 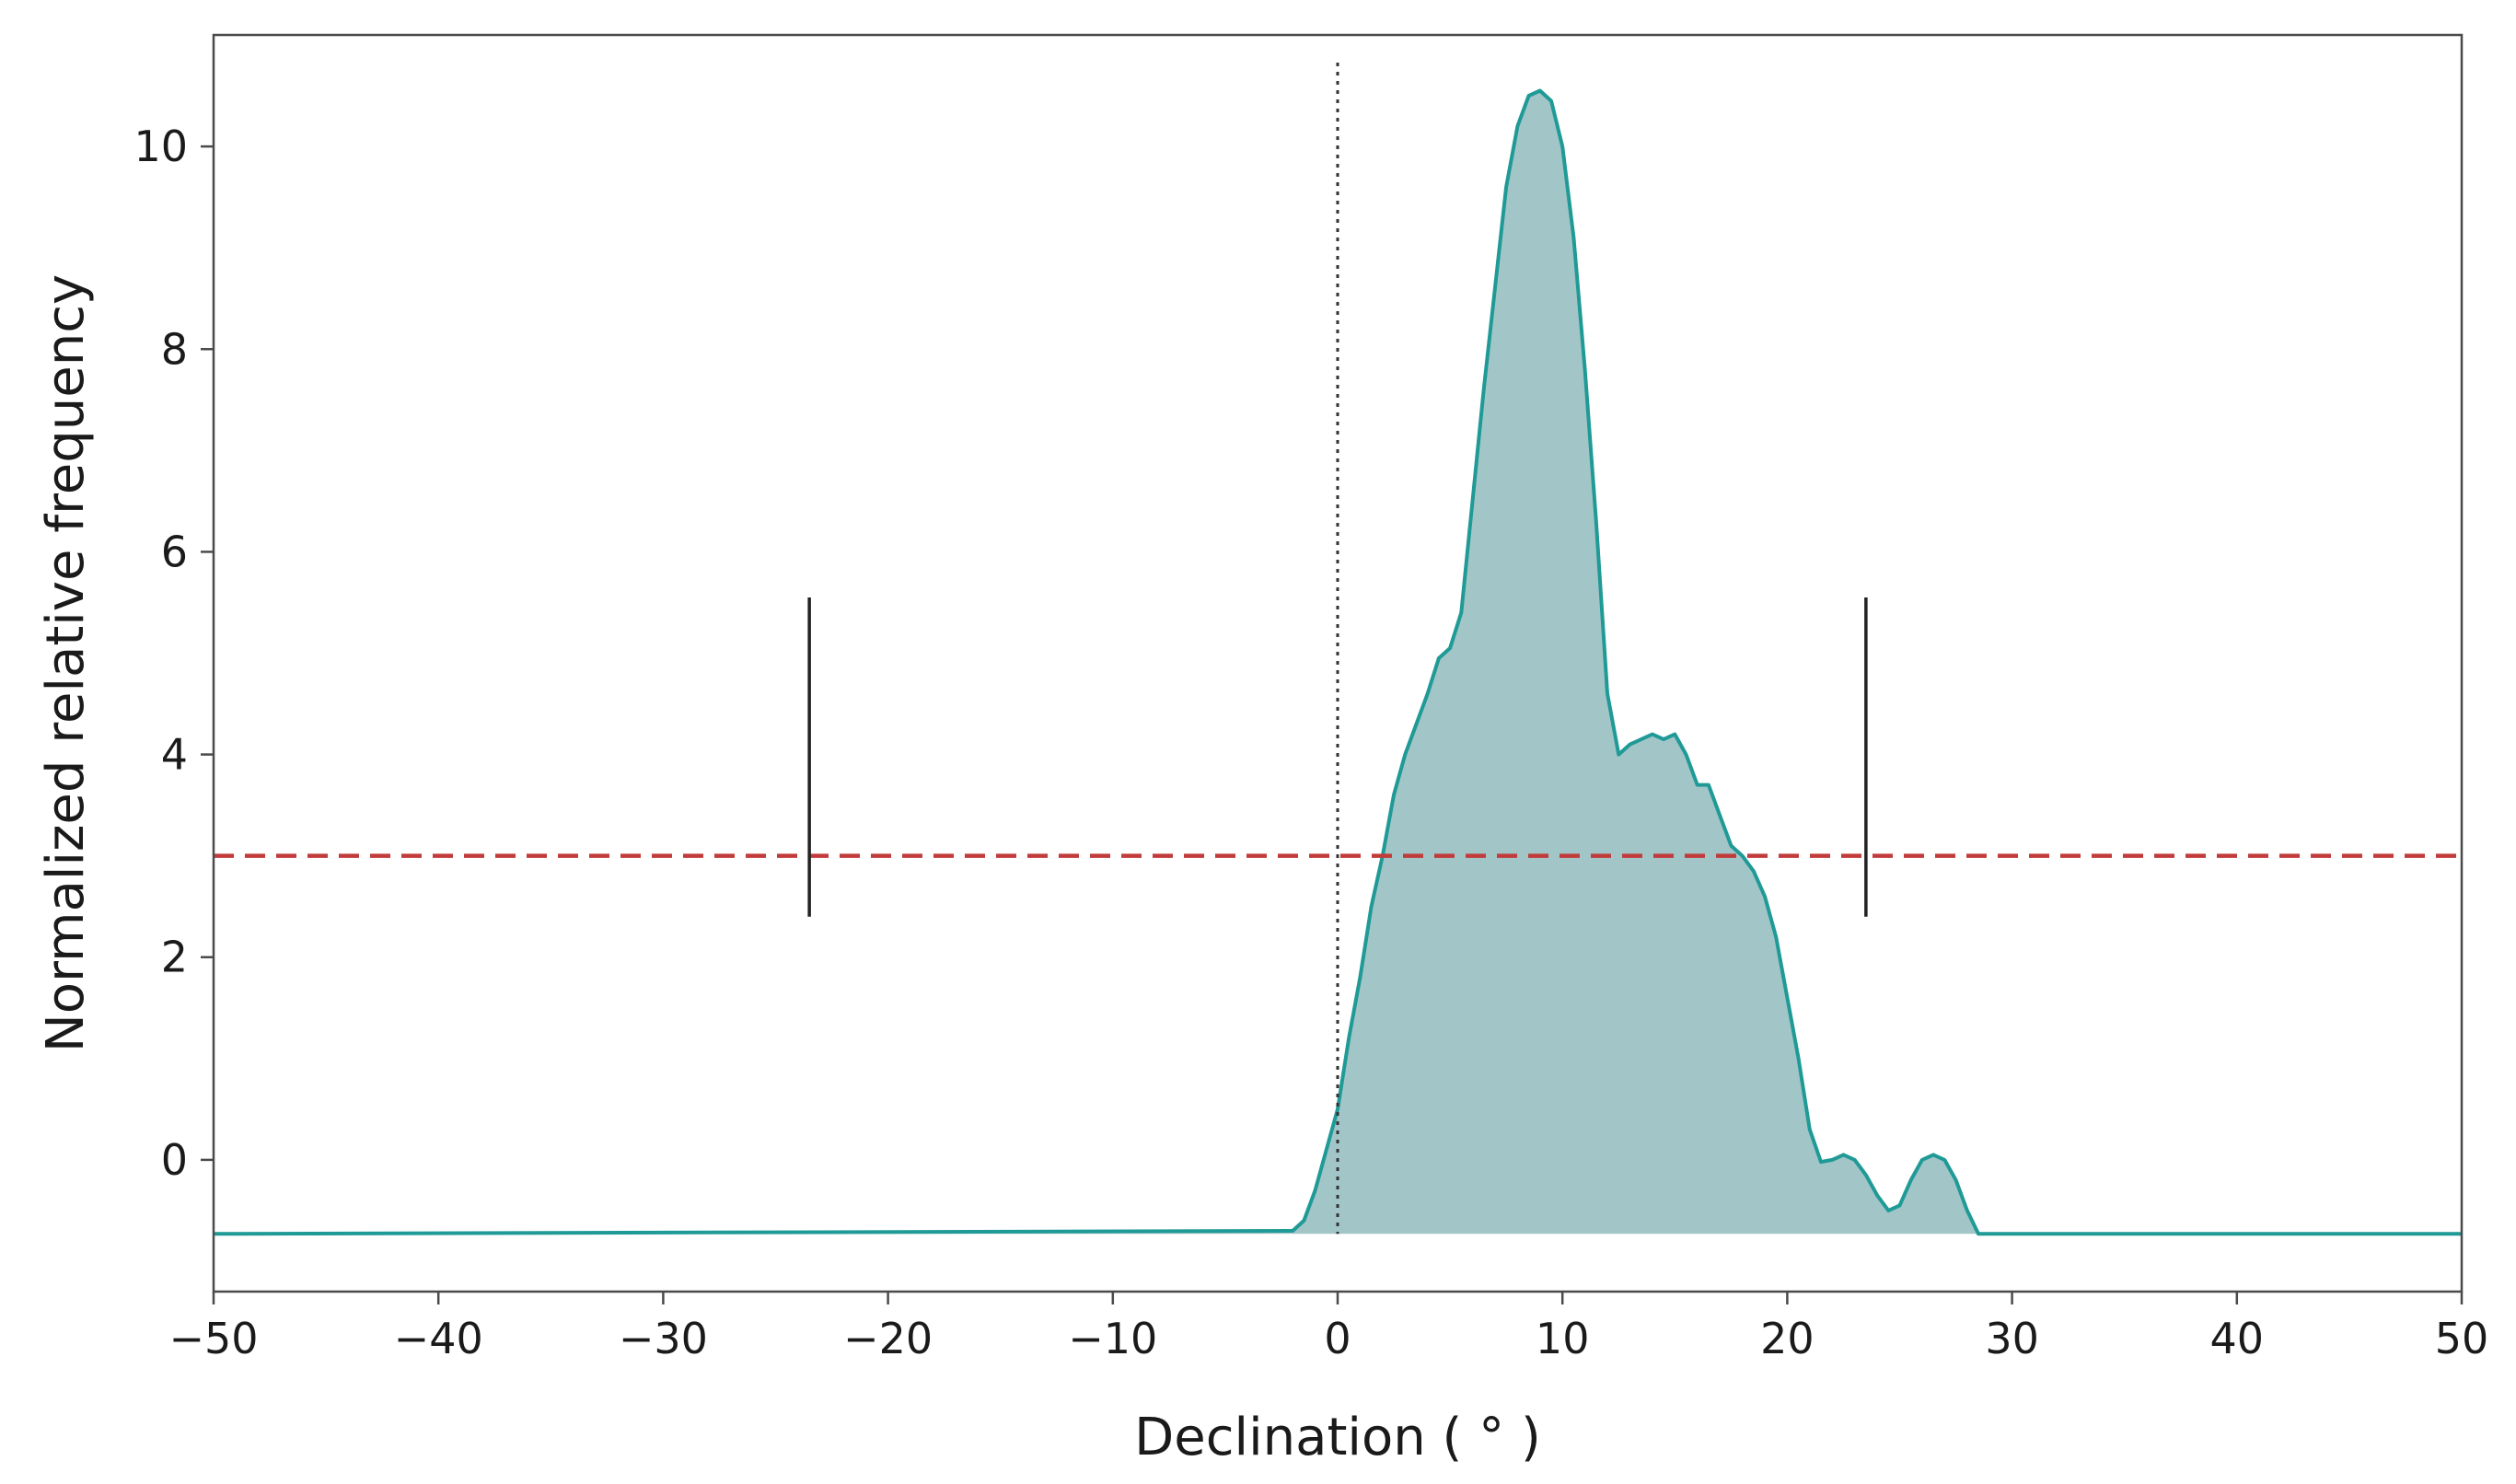 I want to click on y-tick-label: 0, so click(x=174, y=1160).